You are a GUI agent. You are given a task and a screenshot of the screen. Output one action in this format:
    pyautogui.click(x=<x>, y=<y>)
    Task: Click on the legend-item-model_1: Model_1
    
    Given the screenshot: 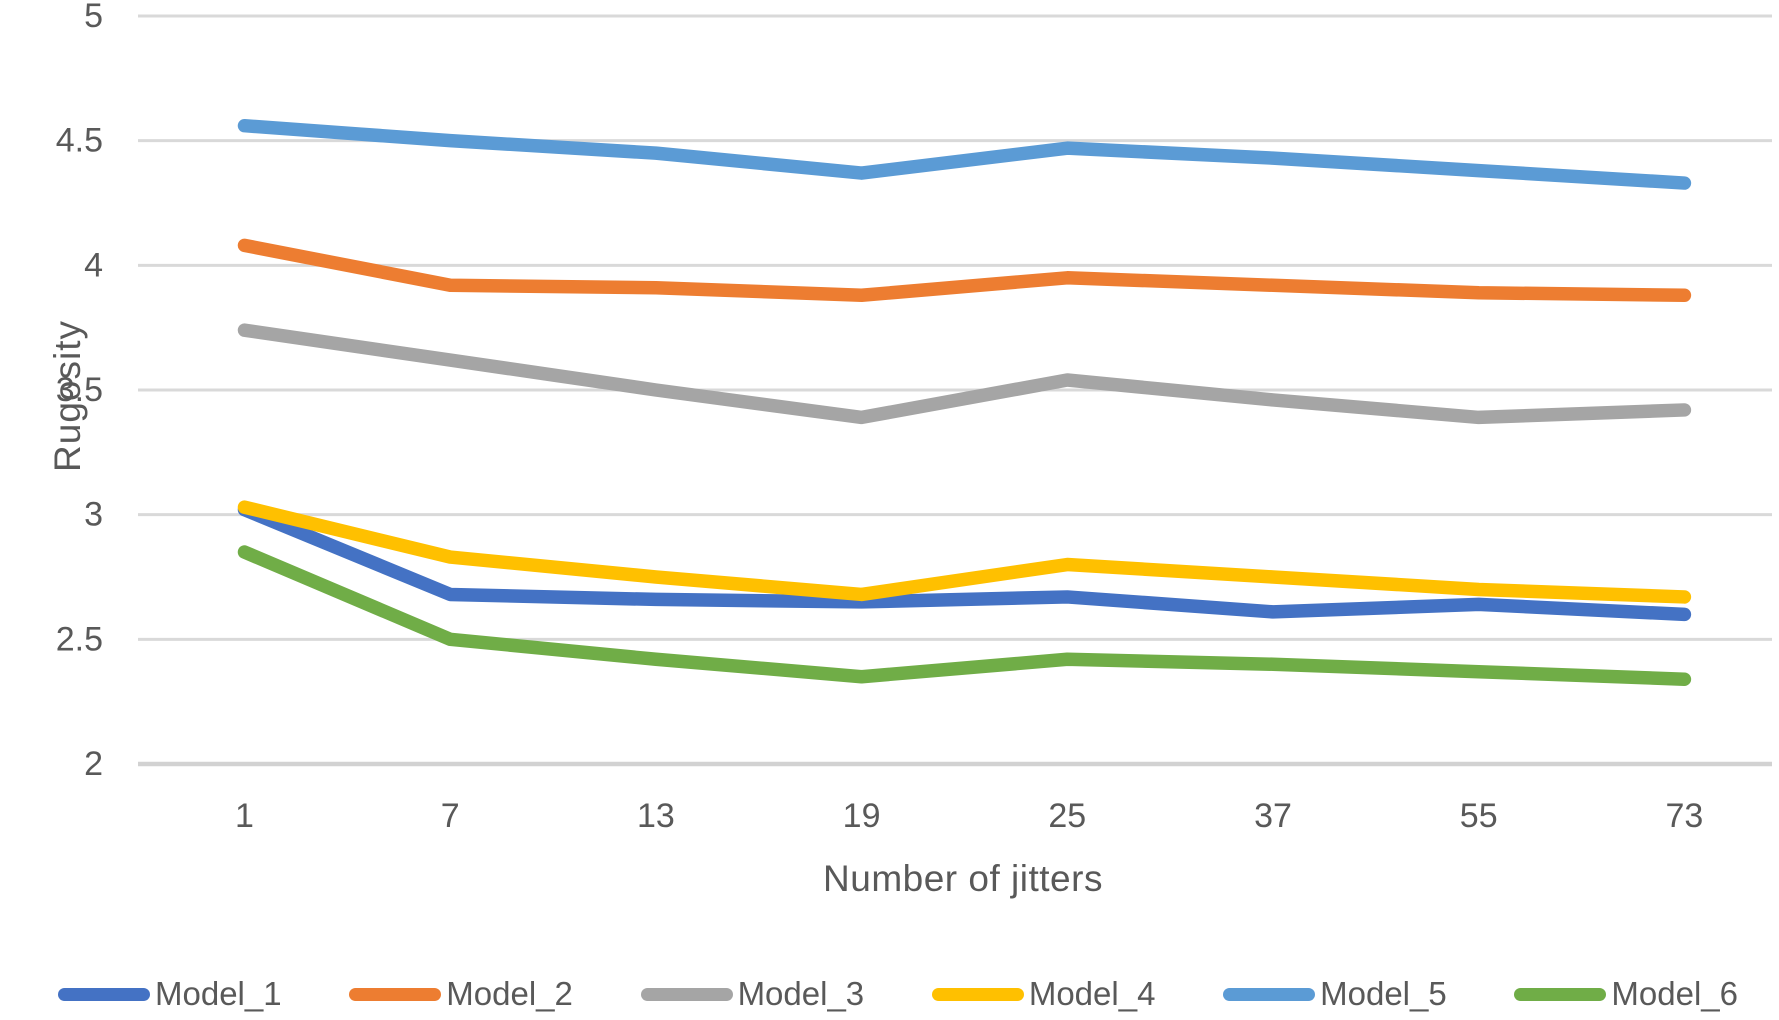 What is the action you would take?
    pyautogui.click(x=170, y=994)
    